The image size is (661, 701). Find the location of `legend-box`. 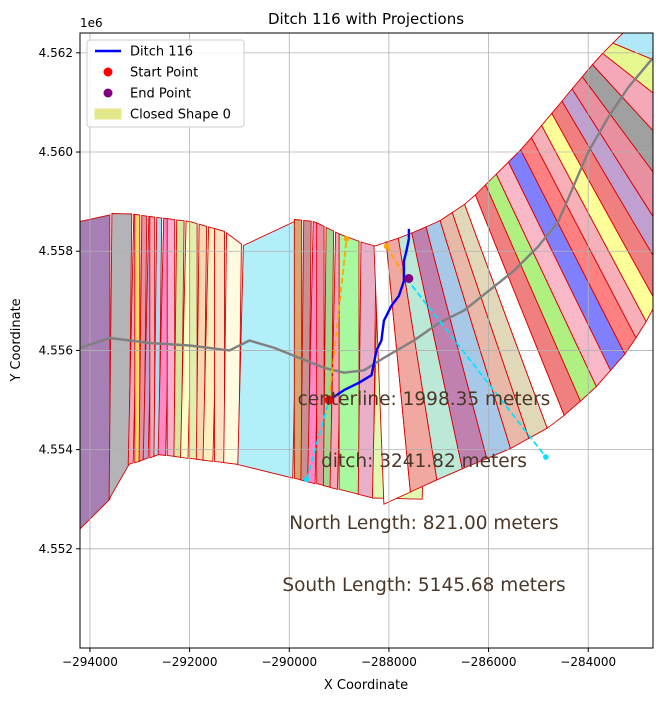

legend-box is located at coordinates (165, 83).